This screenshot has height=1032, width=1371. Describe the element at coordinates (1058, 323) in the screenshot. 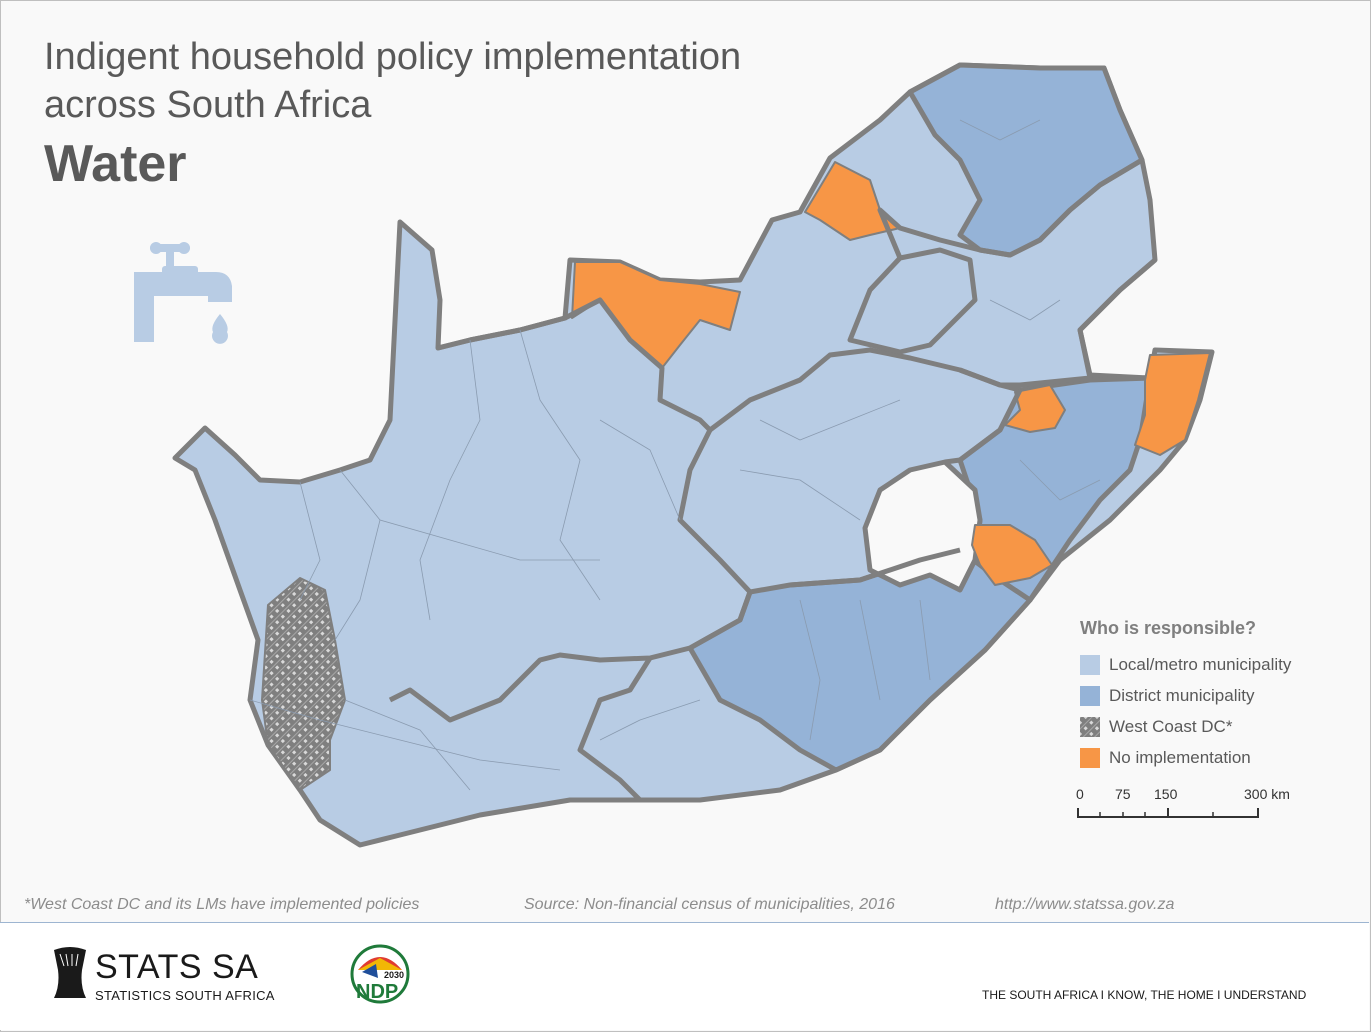

I see `border-mpumalanga-kzn` at that location.